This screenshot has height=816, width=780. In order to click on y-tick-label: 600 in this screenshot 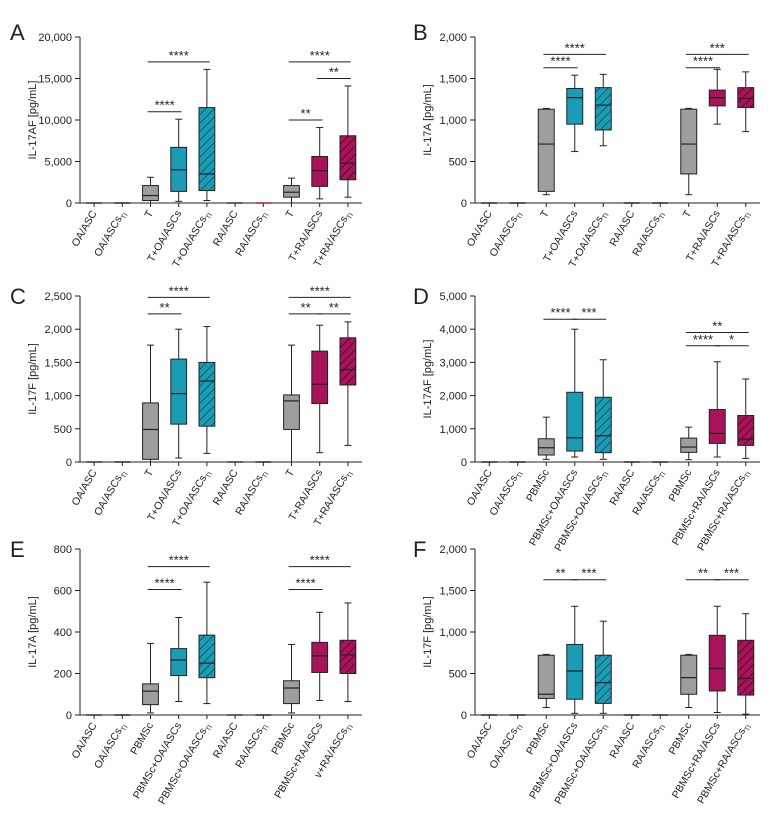, I will do `click(63, 592)`.